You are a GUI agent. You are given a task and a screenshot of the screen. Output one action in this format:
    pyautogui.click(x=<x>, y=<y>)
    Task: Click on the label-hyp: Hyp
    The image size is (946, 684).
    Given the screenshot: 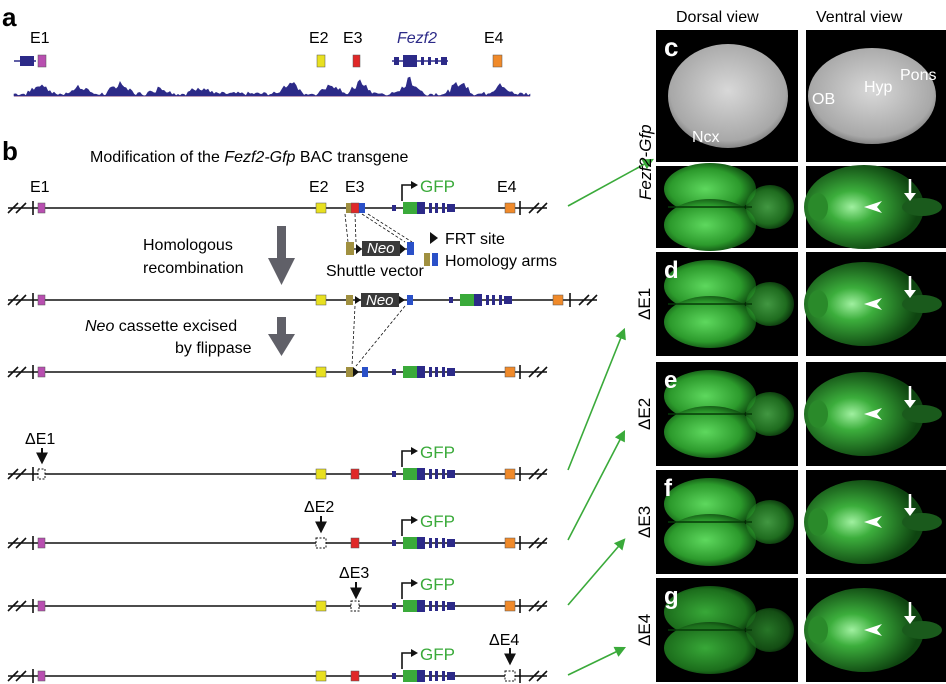 What is the action you would take?
    pyautogui.click(x=878, y=87)
    